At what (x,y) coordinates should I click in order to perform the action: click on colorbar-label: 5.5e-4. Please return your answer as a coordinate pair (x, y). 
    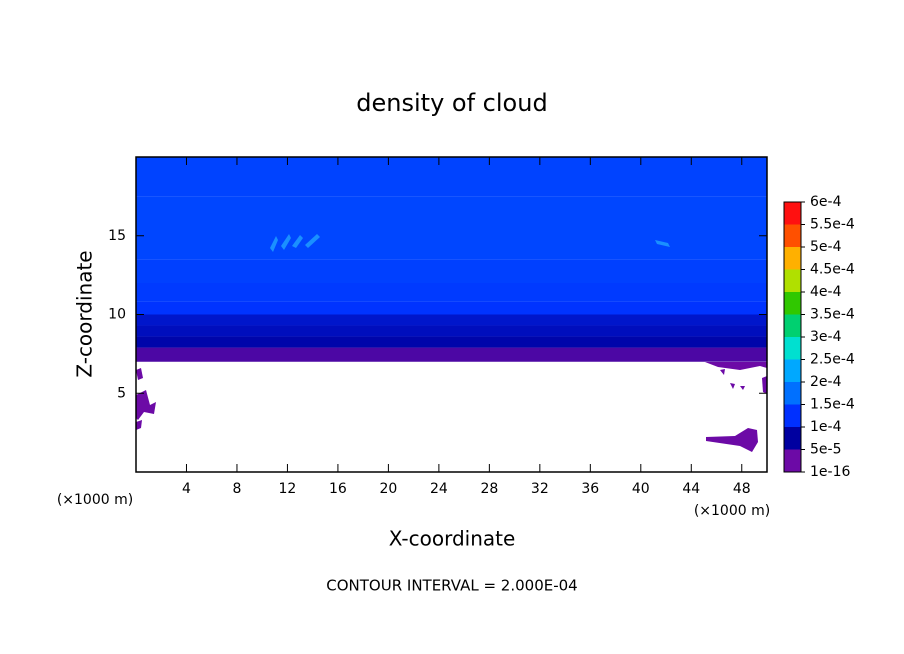
    Looking at the image, I should click on (832, 225).